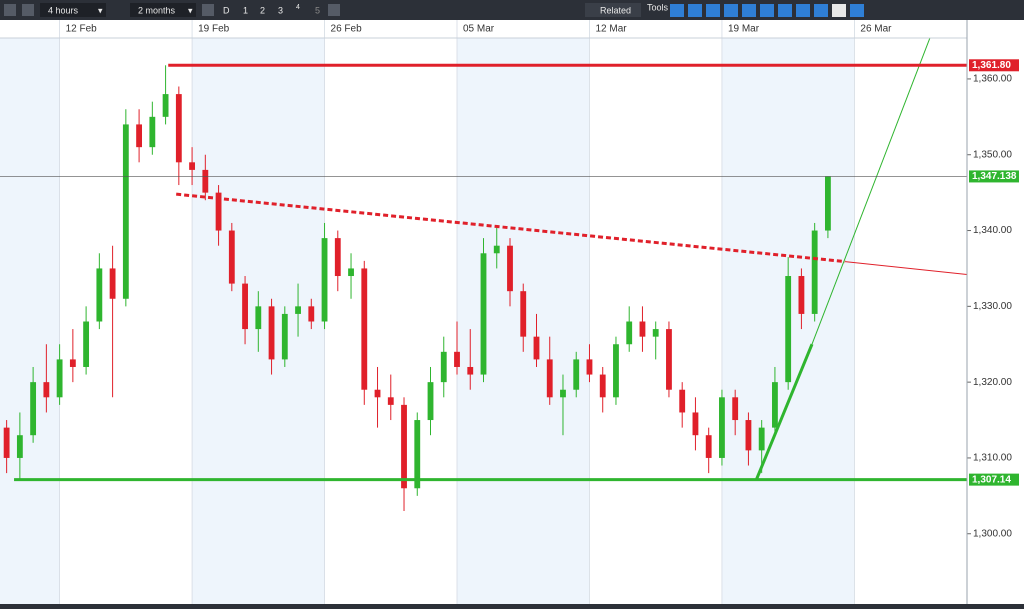  What do you see at coordinates (992, 306) in the screenshot?
I see `y-tick-label: 1,330.00` at bounding box center [992, 306].